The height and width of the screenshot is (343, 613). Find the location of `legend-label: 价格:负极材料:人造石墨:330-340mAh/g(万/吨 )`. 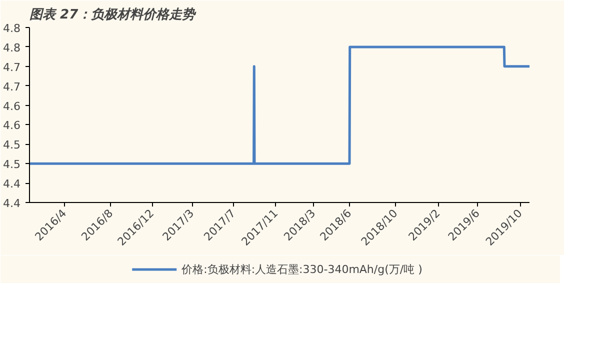

legend-label: 价格:负极材料:人造石墨:330-340mAh/g(万/吨 ) is located at coordinates (302, 269).